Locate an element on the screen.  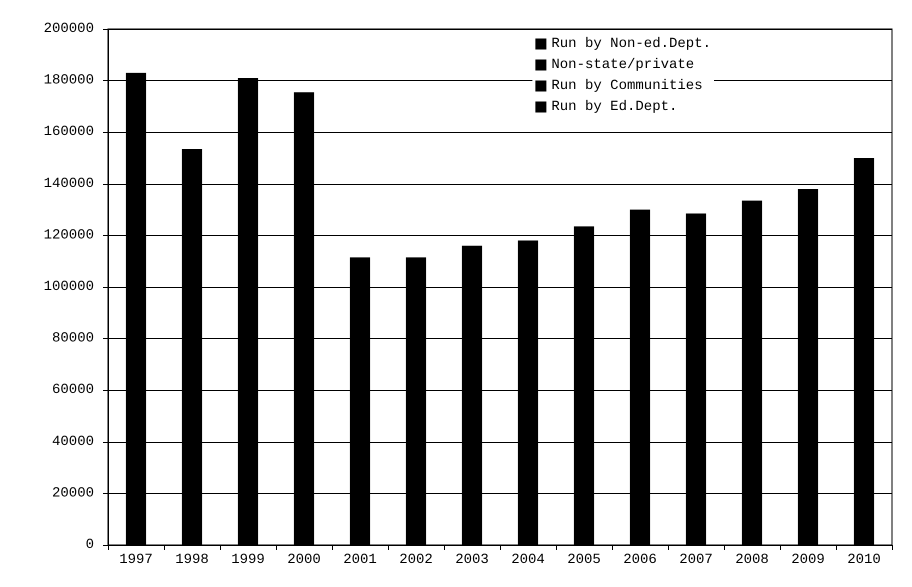
legend-label: Non-state/private is located at coordinates (622, 65).